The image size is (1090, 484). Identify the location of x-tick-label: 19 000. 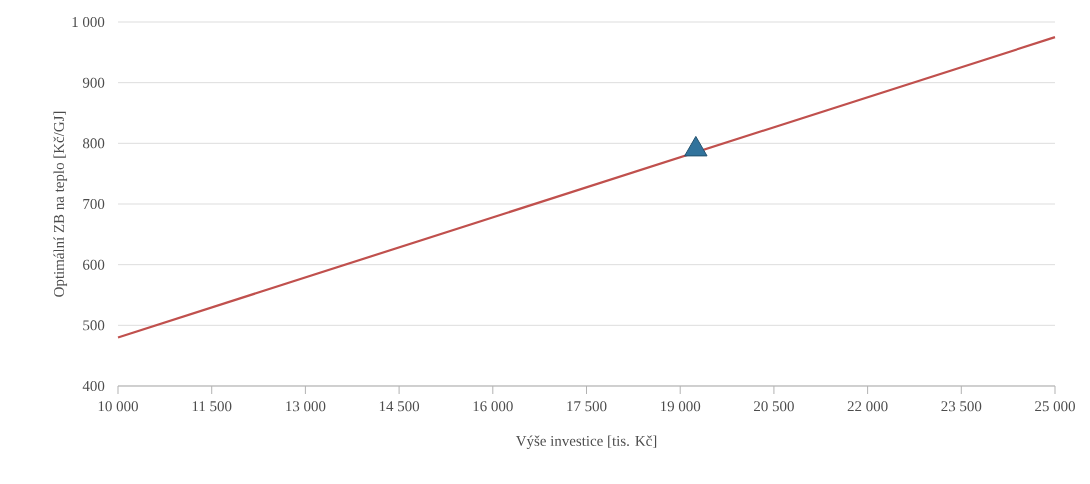
(680, 406).